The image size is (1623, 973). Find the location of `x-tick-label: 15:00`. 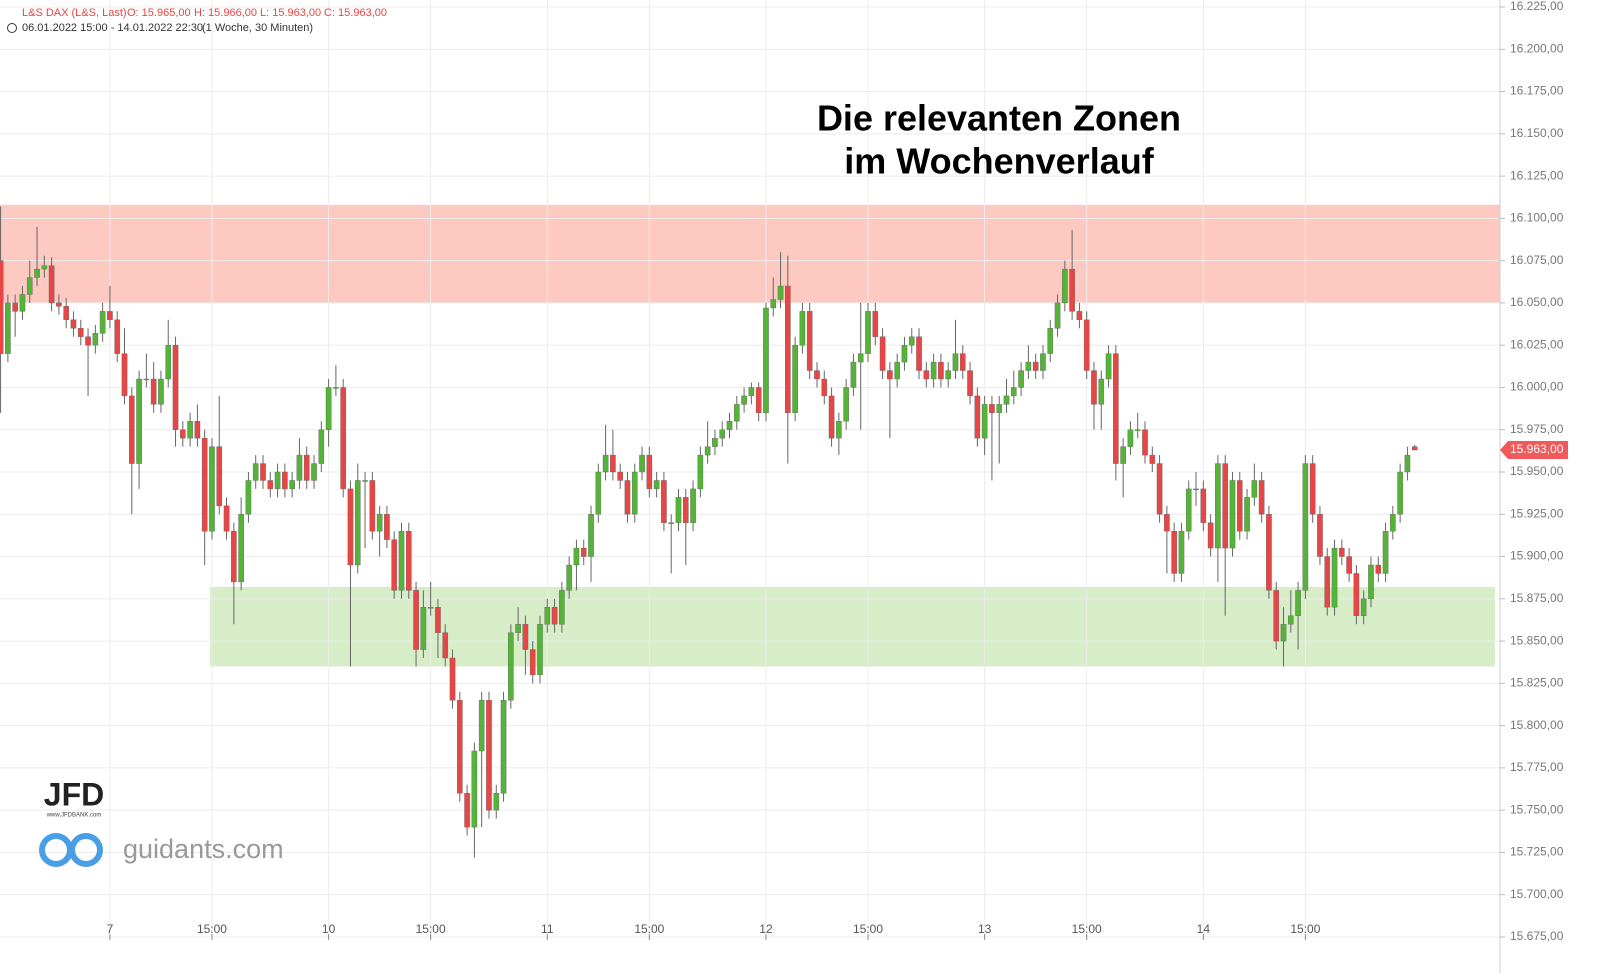

x-tick-label: 15:00 is located at coordinates (649, 929).